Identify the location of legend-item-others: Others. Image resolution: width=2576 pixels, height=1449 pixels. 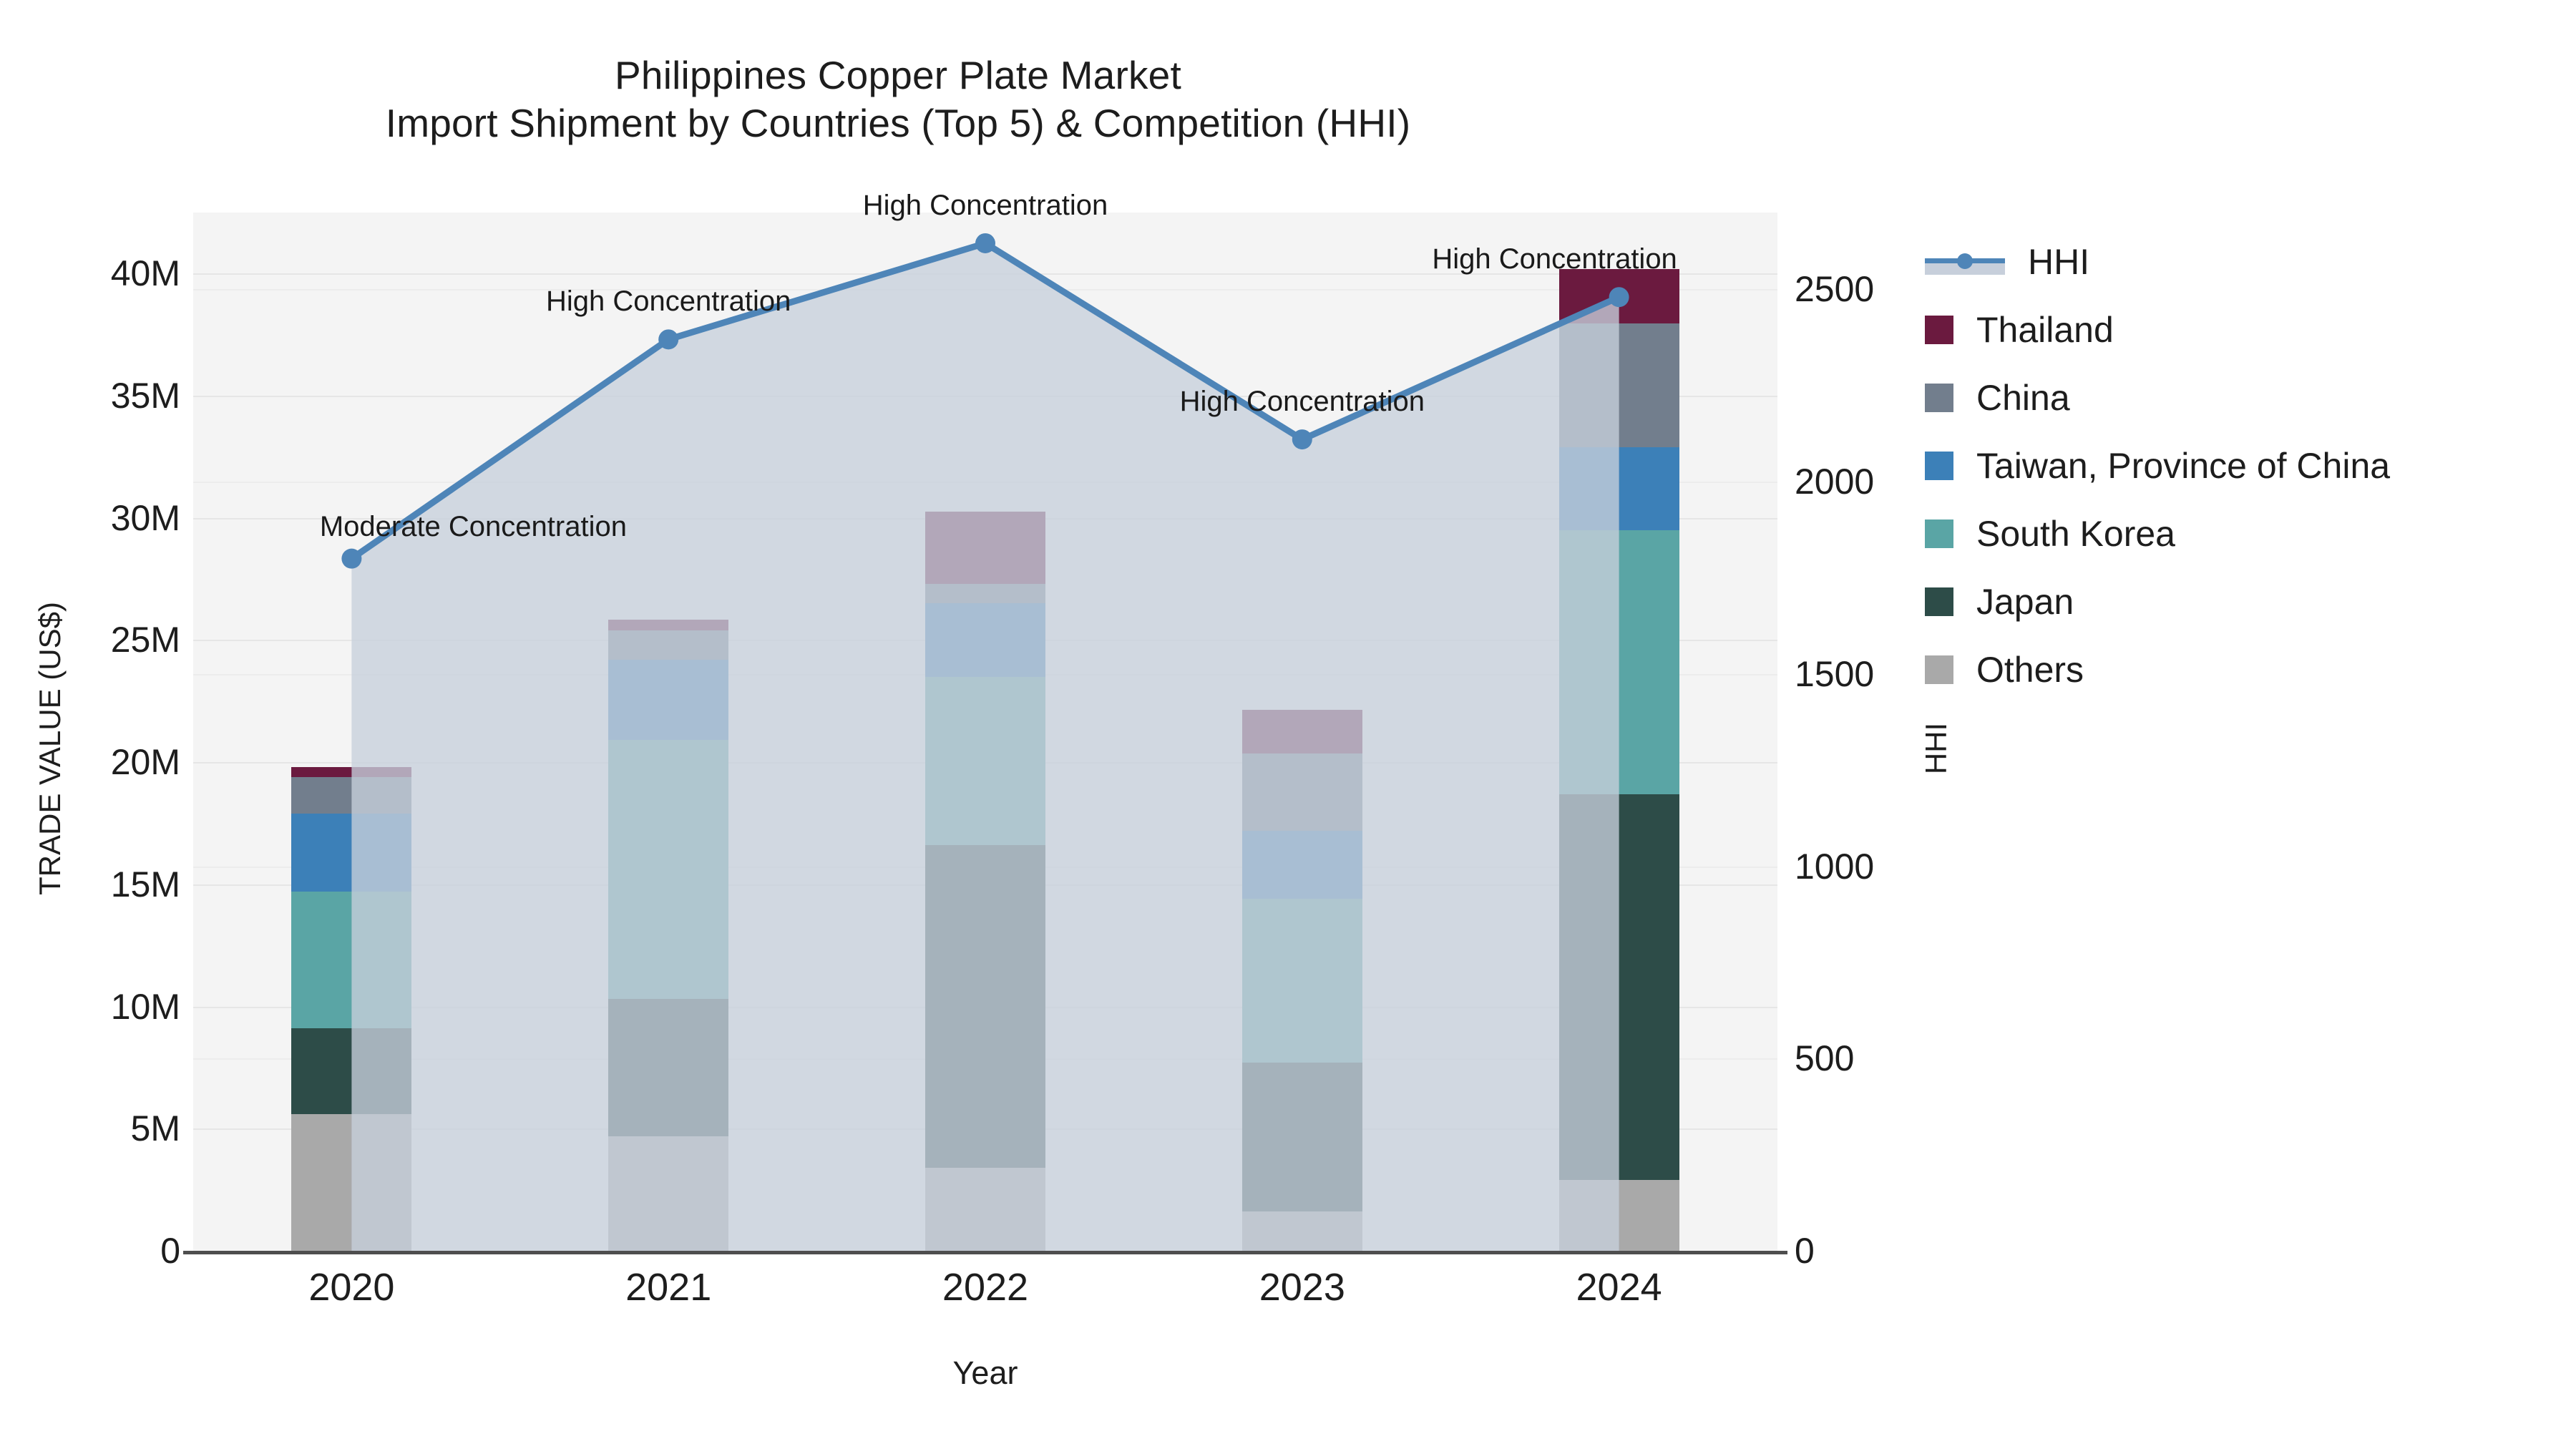
(2240, 669).